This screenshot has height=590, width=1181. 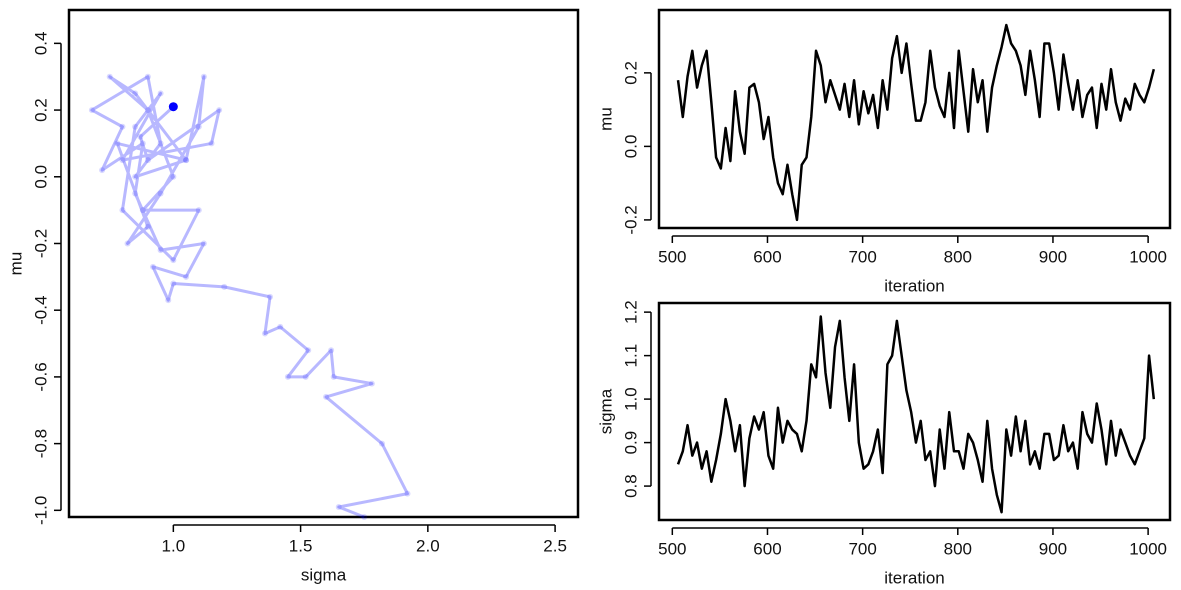 What do you see at coordinates (630, 312) in the screenshot?
I see `y-tick-label: 1.2` at bounding box center [630, 312].